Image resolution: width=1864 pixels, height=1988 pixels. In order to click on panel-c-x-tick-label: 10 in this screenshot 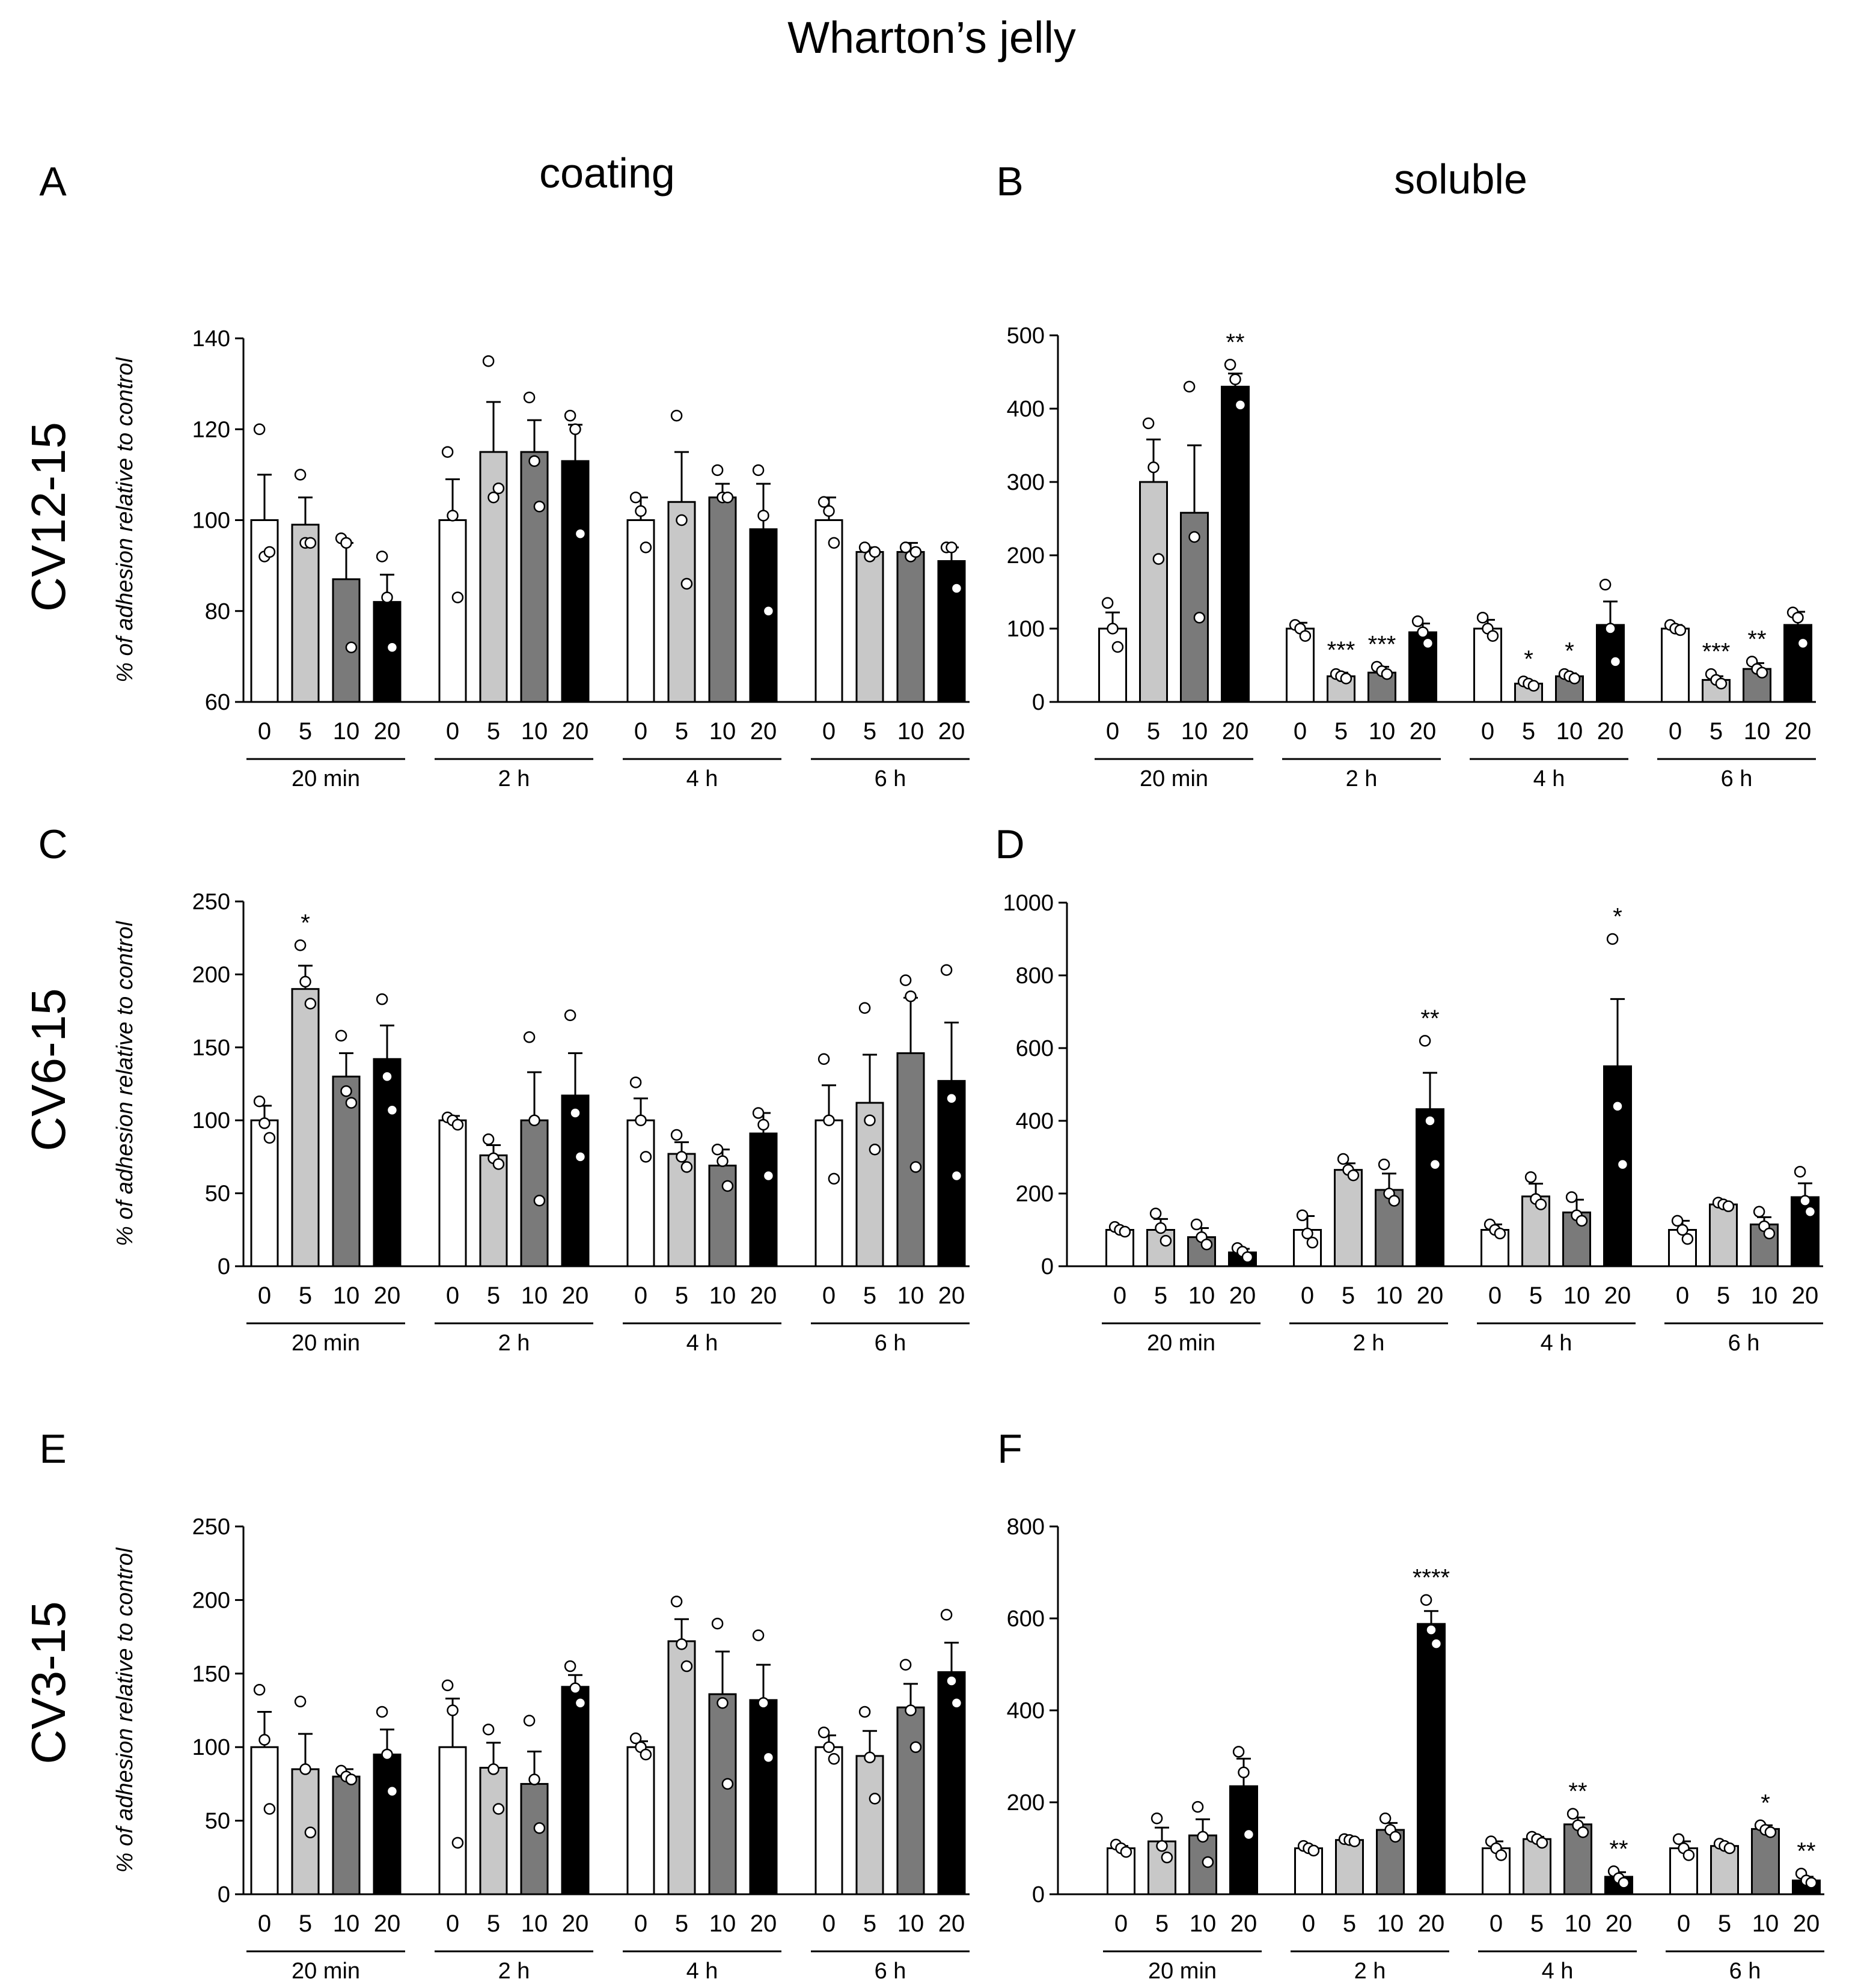, I will do `click(722, 1295)`.